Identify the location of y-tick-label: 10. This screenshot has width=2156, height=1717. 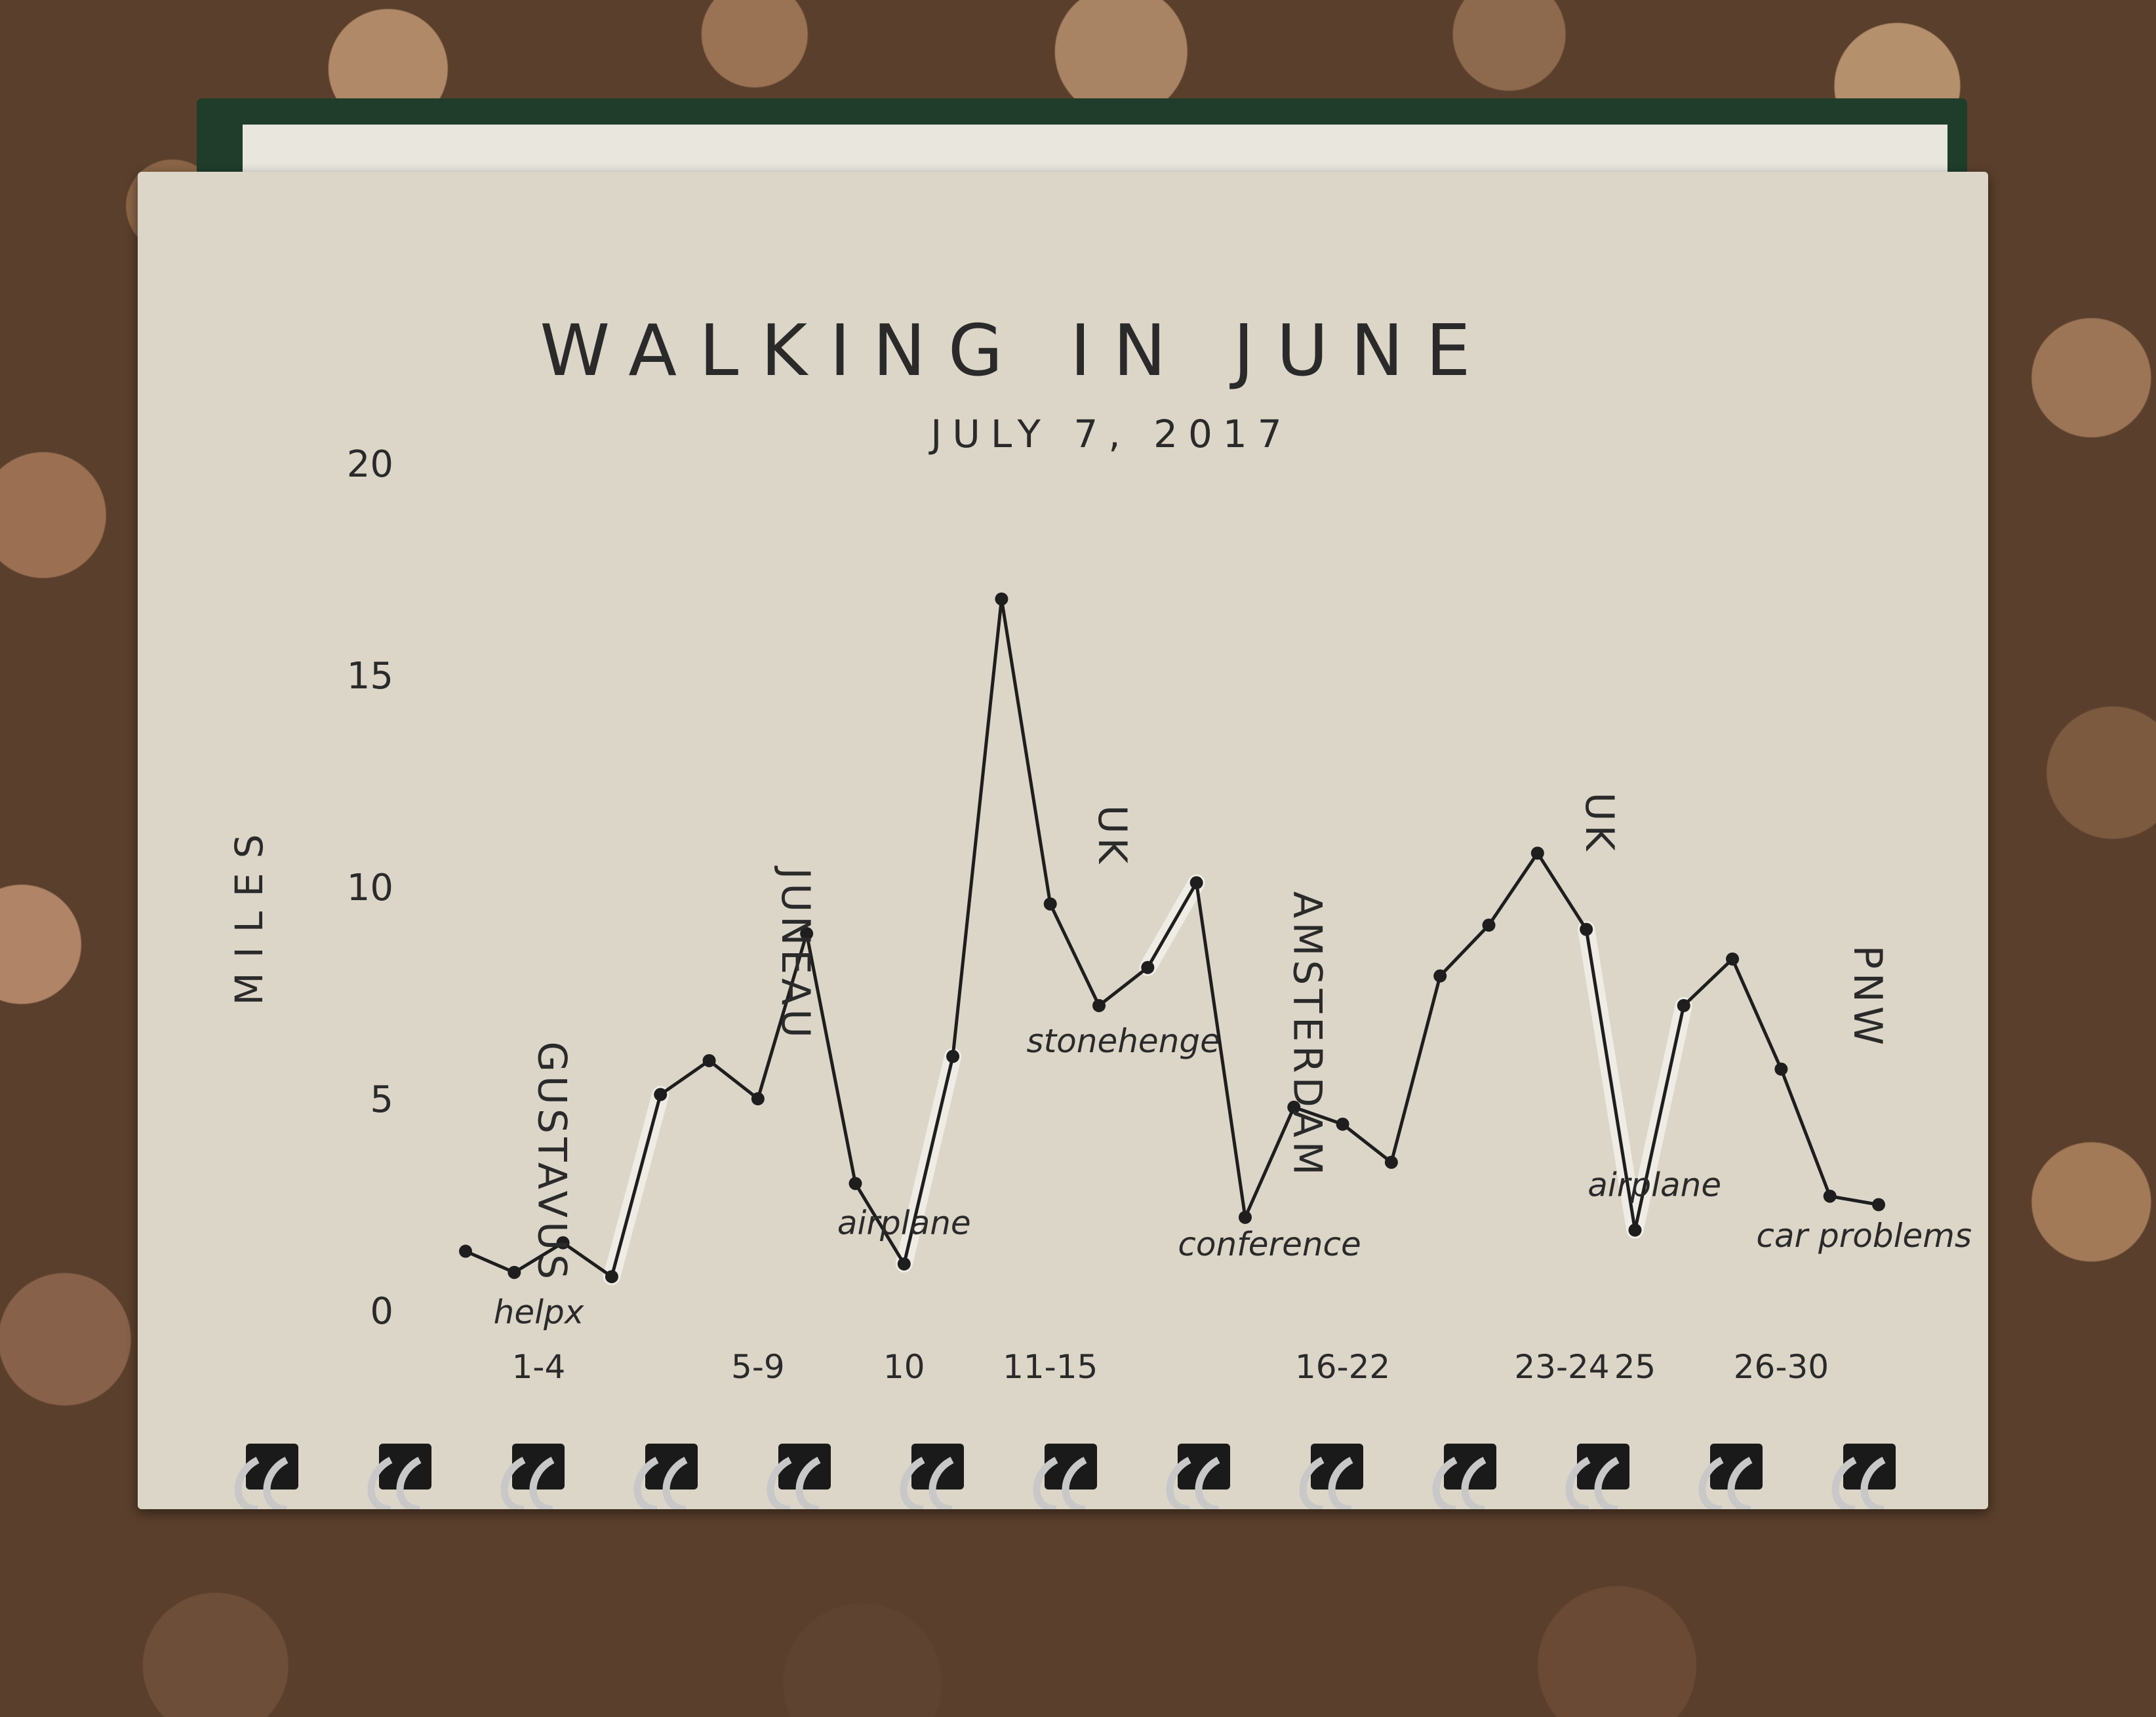
(370, 888).